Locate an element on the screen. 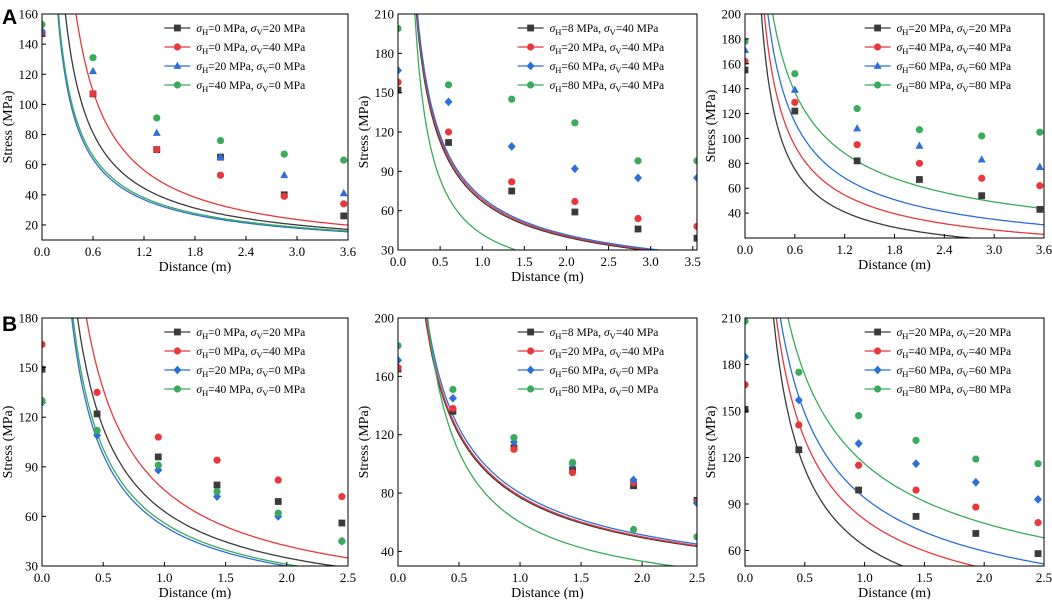  legend-label: σH=20 MPa, σV=0 MPa is located at coordinates (250, 68).